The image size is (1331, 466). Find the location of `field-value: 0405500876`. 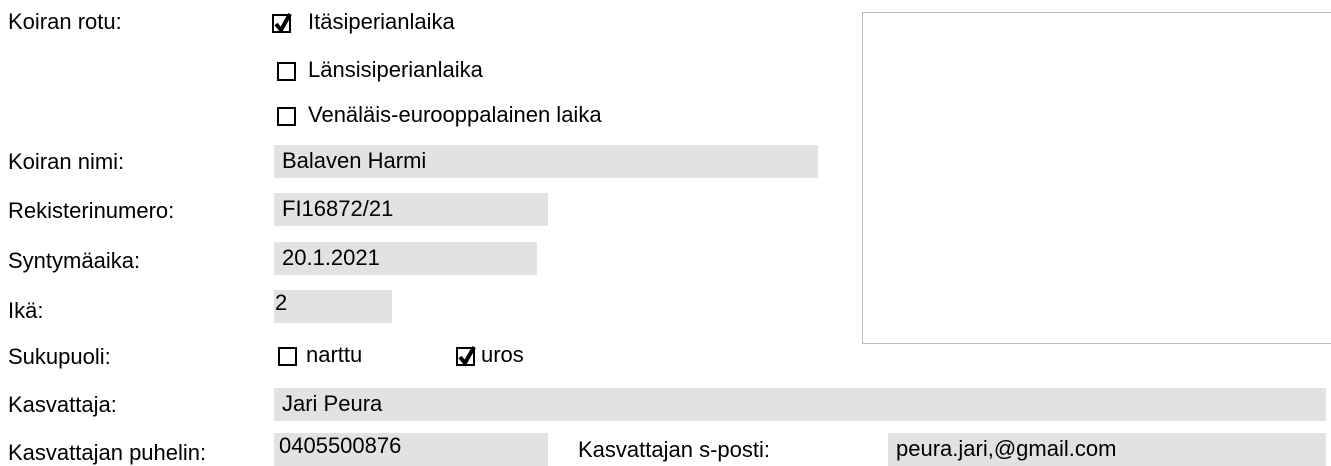

field-value: 0405500876 is located at coordinates (340, 445).